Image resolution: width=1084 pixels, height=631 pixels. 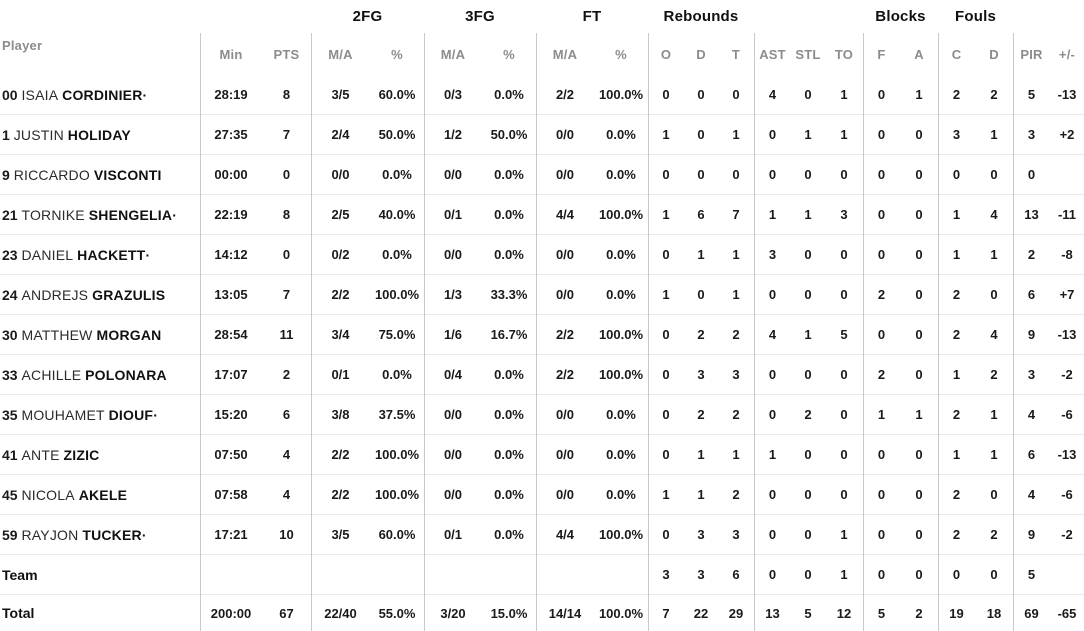 I want to click on jersey-number: 23, so click(x=10, y=254).